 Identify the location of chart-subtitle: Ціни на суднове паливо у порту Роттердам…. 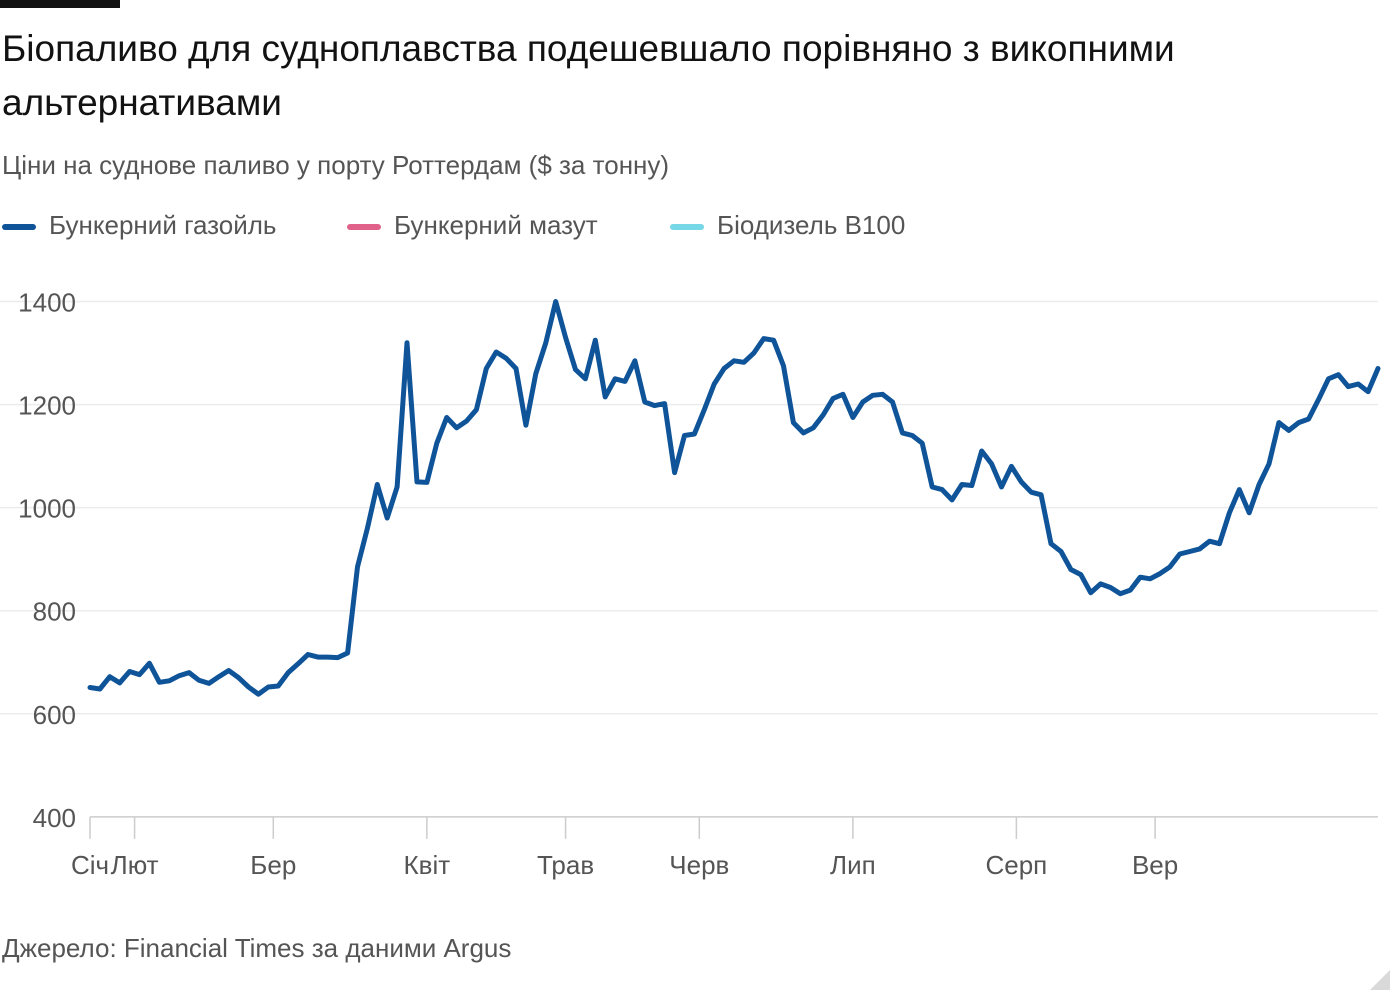
(336, 165).